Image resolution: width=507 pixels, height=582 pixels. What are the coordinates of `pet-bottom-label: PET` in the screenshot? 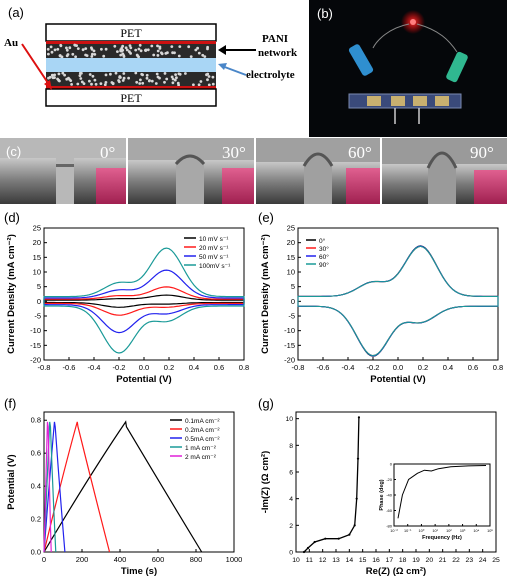 It's located at (131, 98).